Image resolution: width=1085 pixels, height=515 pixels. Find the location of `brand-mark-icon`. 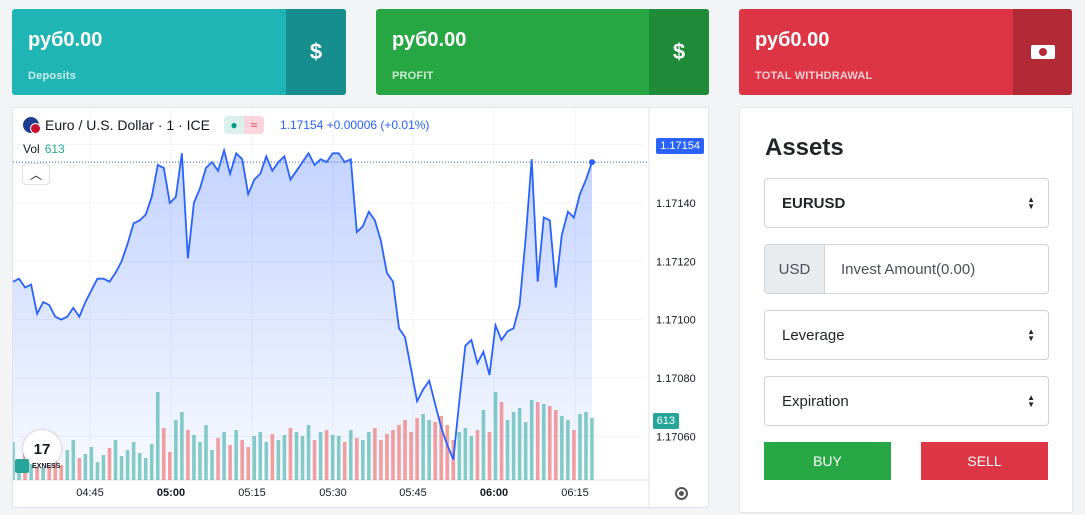

brand-mark-icon is located at coordinates (22, 466).